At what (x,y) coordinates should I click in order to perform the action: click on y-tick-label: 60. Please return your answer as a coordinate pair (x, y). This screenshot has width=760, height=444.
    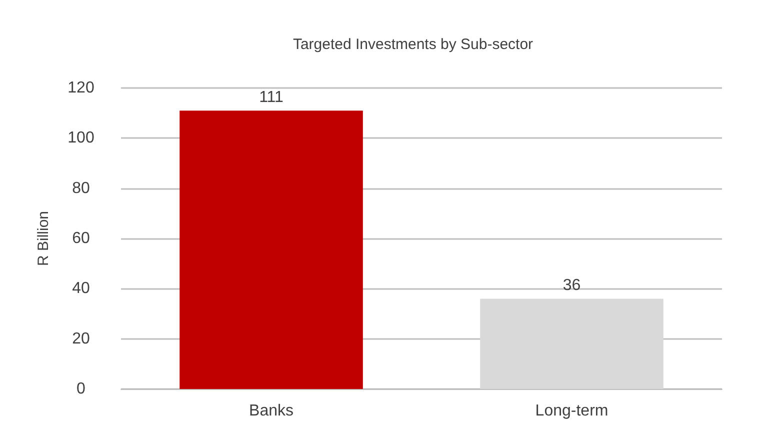
    Looking at the image, I should click on (81, 238).